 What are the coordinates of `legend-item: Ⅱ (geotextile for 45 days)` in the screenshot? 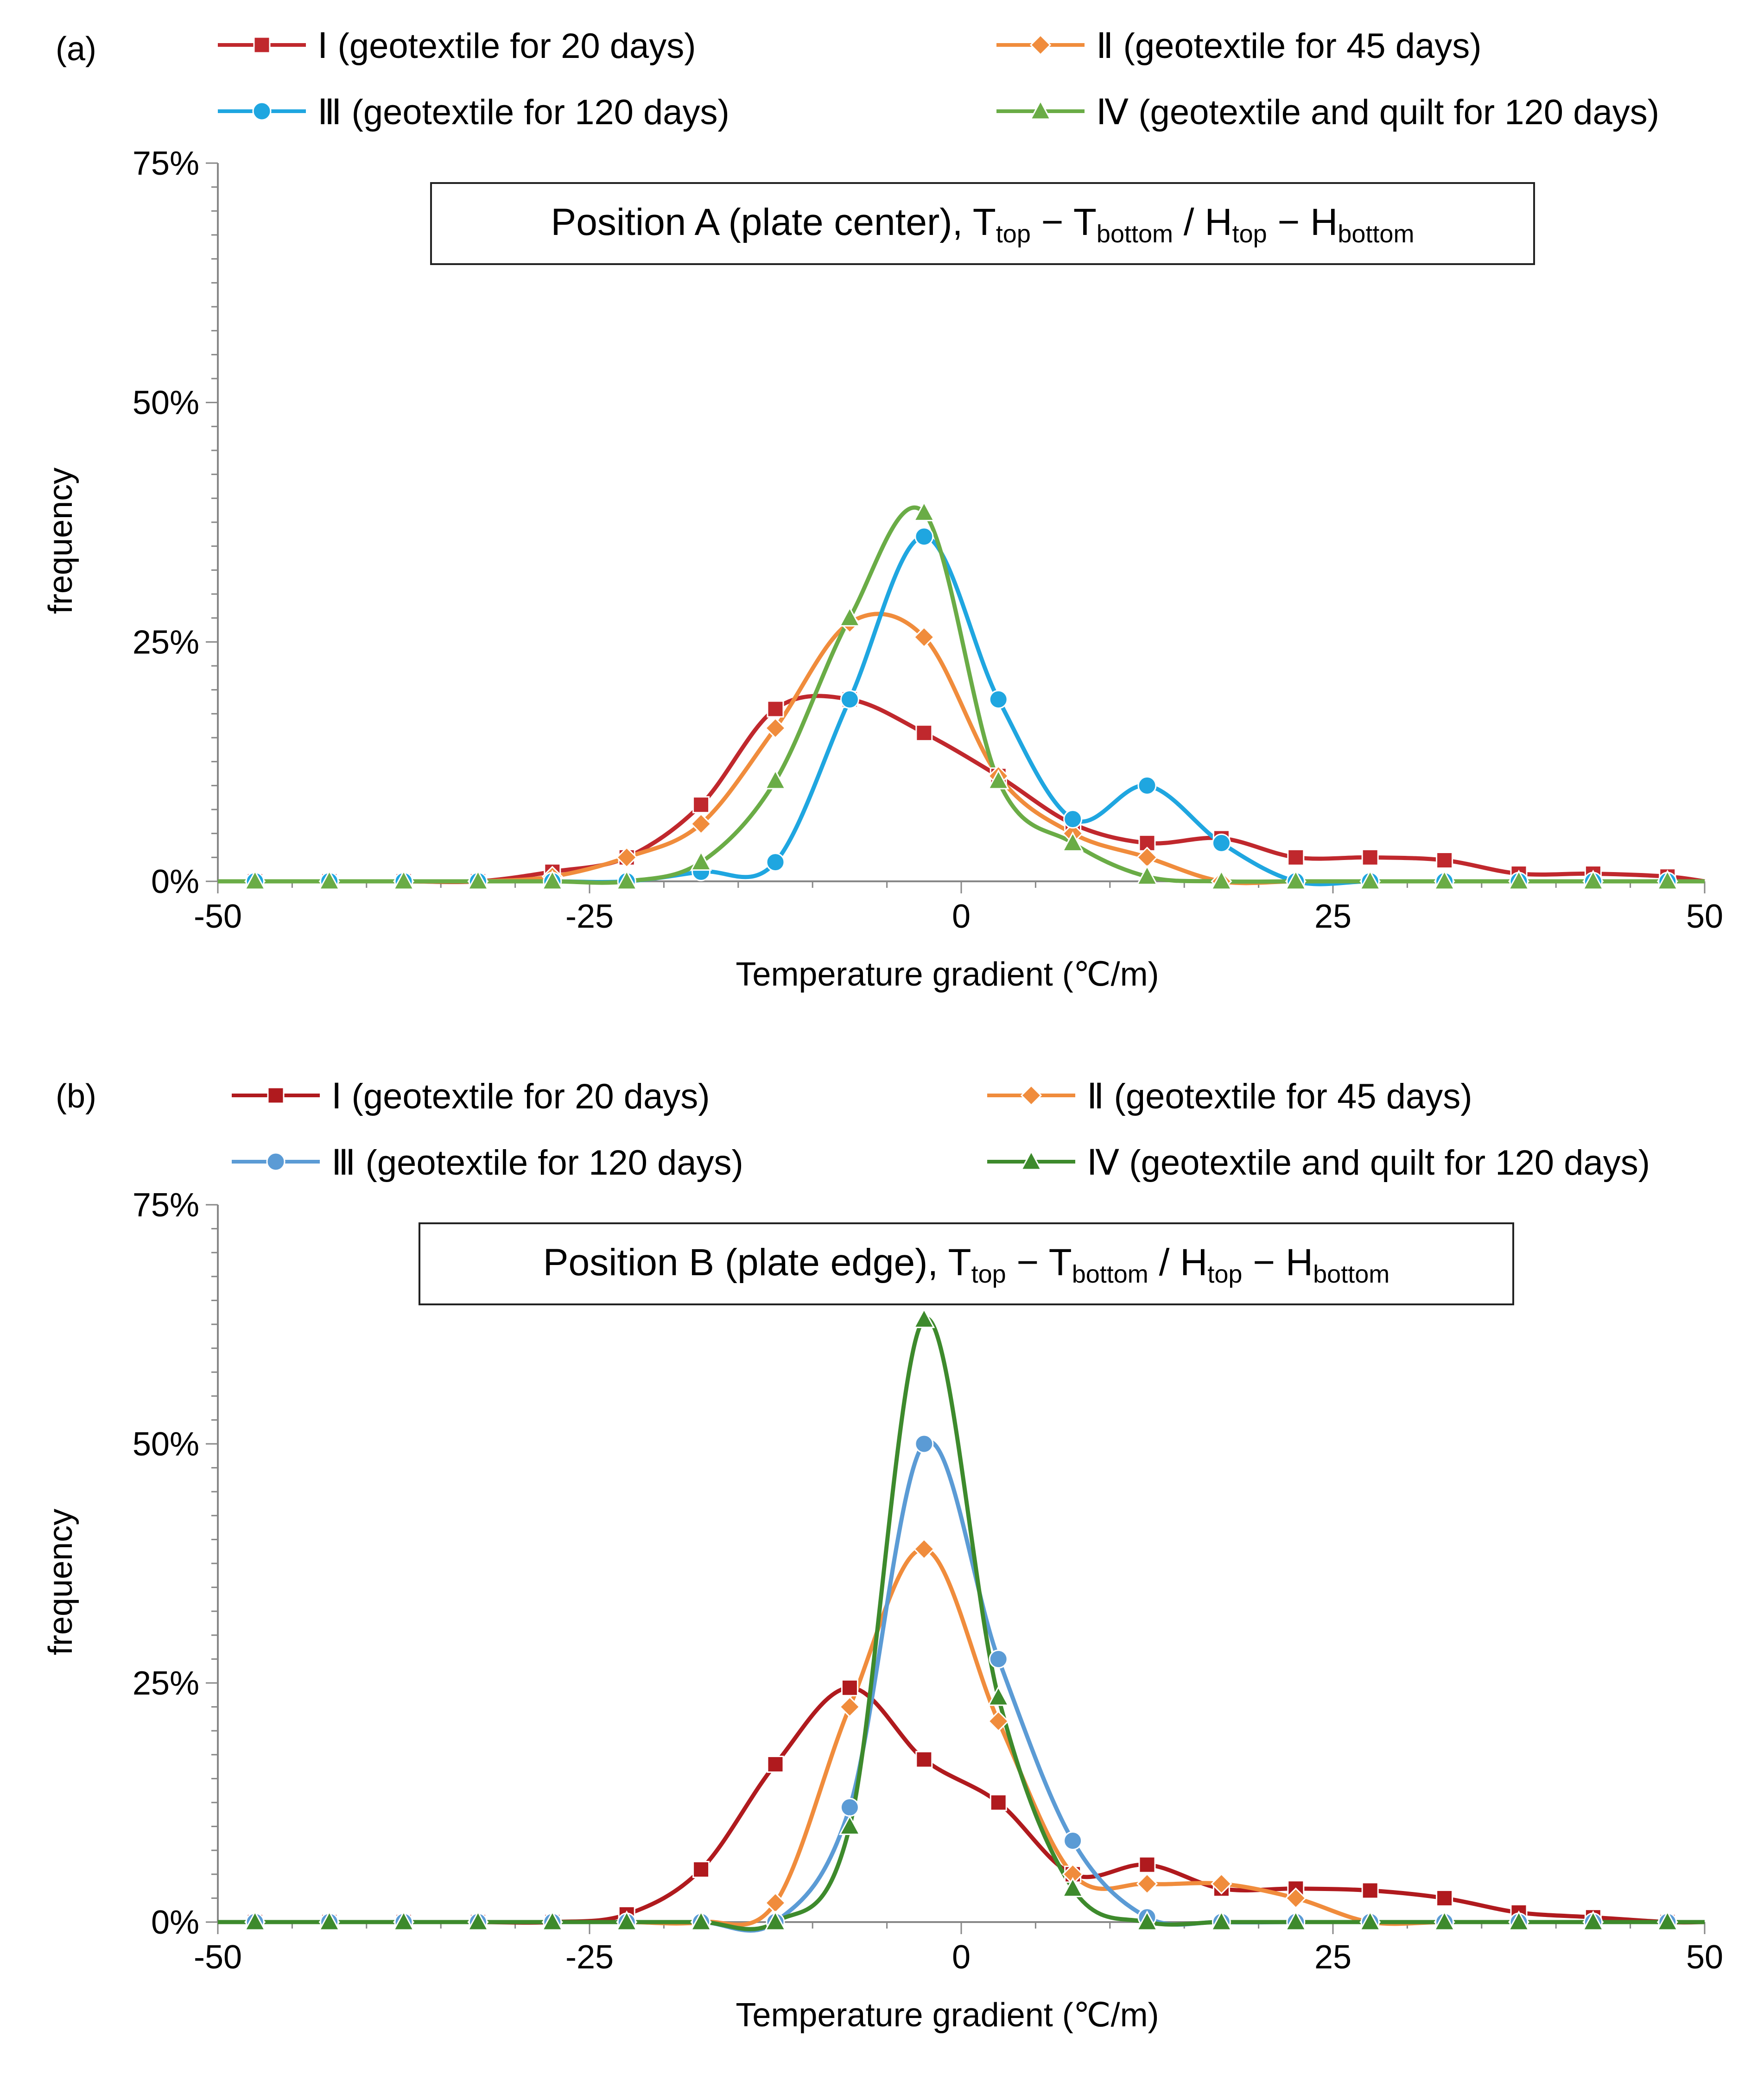 It's located at (1239, 46).